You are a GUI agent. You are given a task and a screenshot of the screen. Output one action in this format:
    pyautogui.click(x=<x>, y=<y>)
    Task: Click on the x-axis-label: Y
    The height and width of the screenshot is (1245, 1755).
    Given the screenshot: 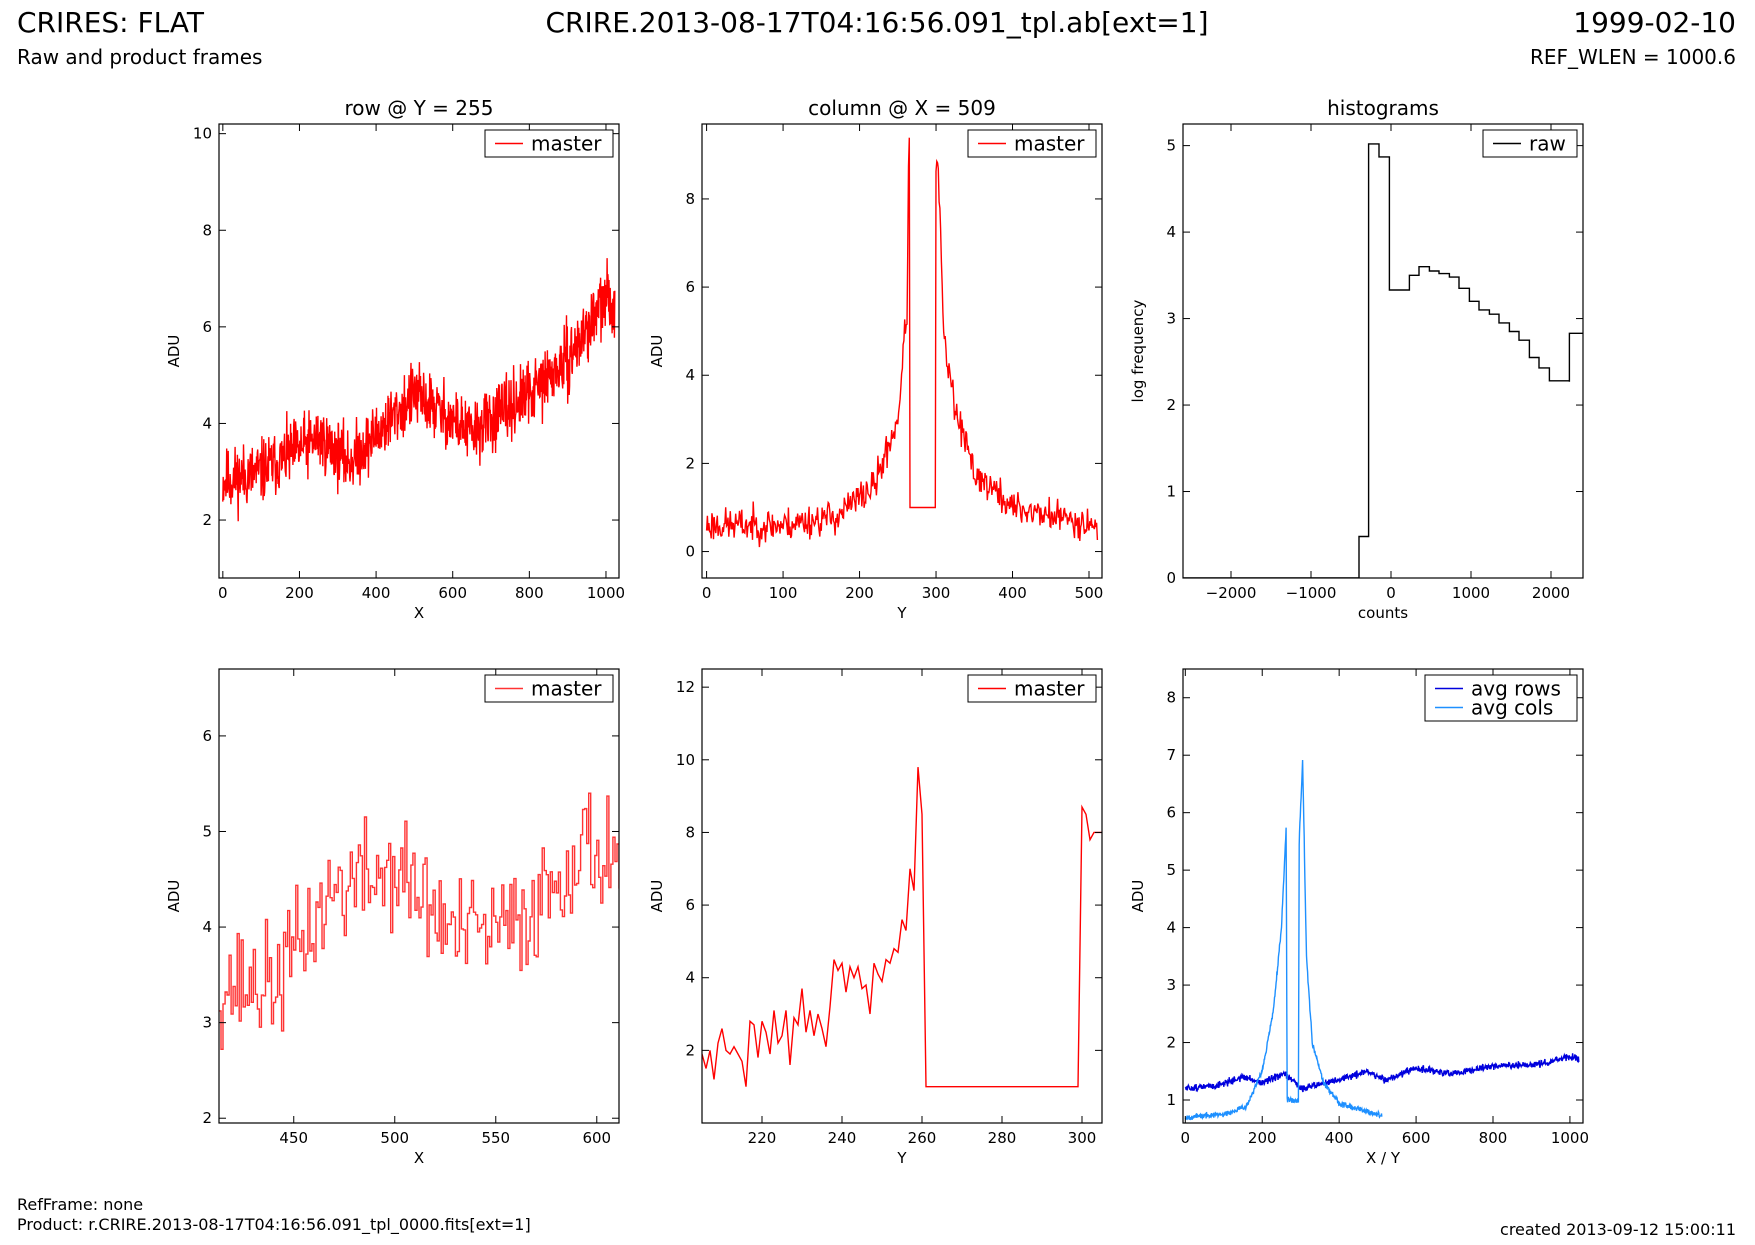 What is the action you would take?
    pyautogui.click(x=901, y=613)
    